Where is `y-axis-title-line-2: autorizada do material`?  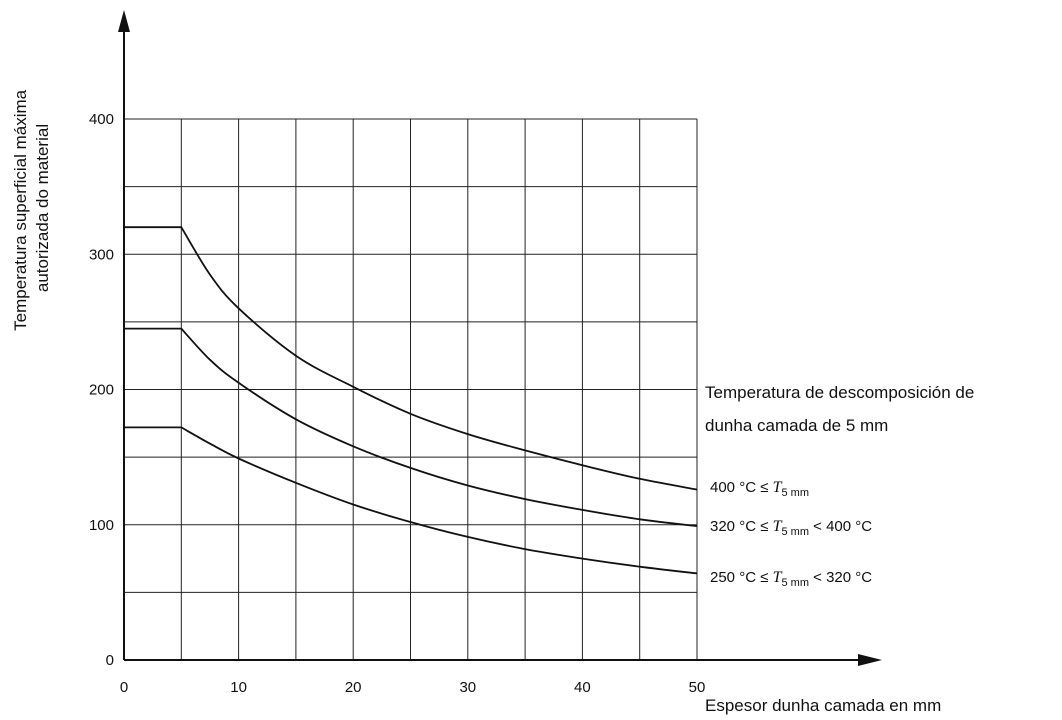
y-axis-title-line-2: autorizada do material is located at coordinates (42, 208).